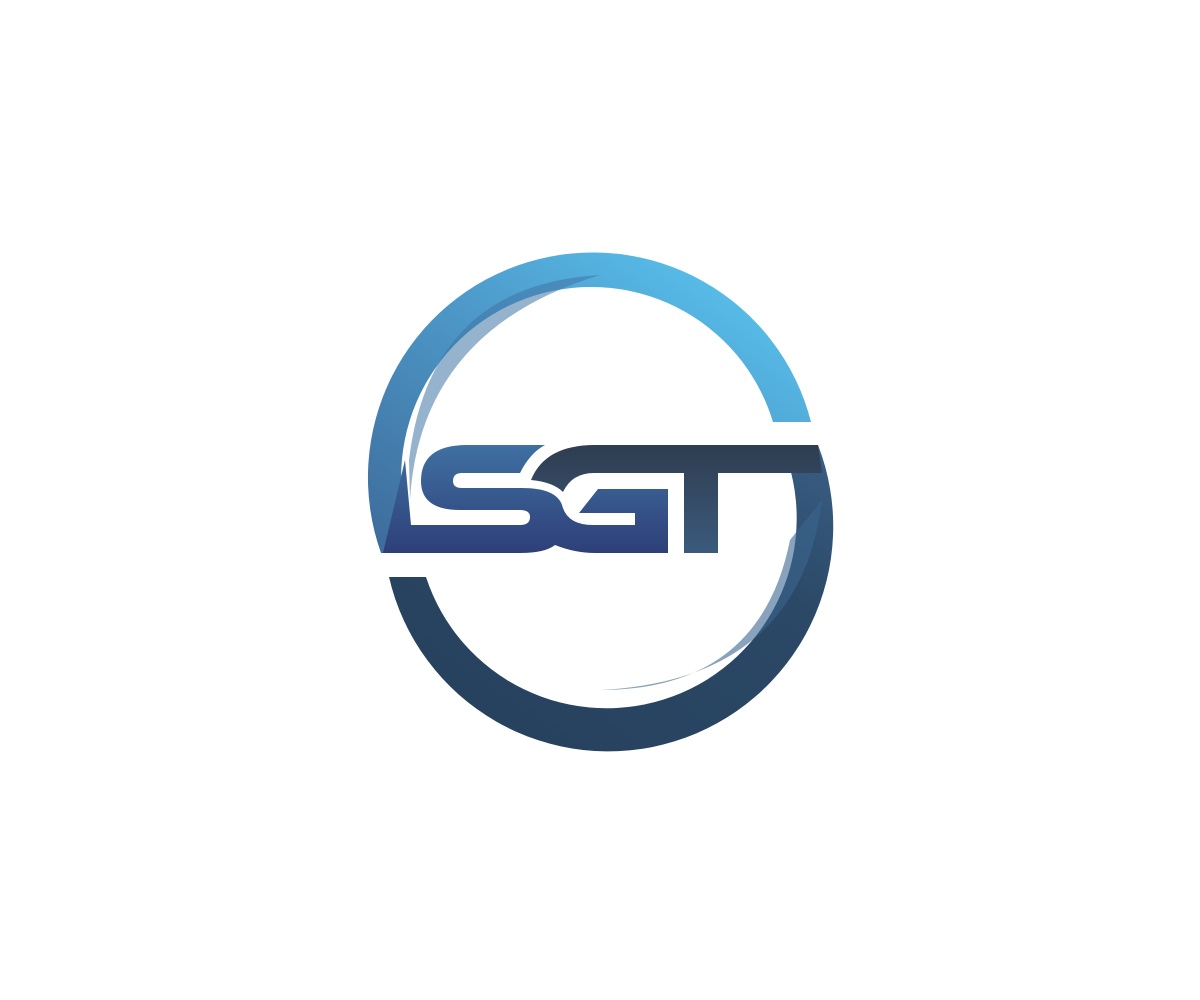 This screenshot has width=1200, height=1000. I want to click on ring-lower, so click(611, 598).